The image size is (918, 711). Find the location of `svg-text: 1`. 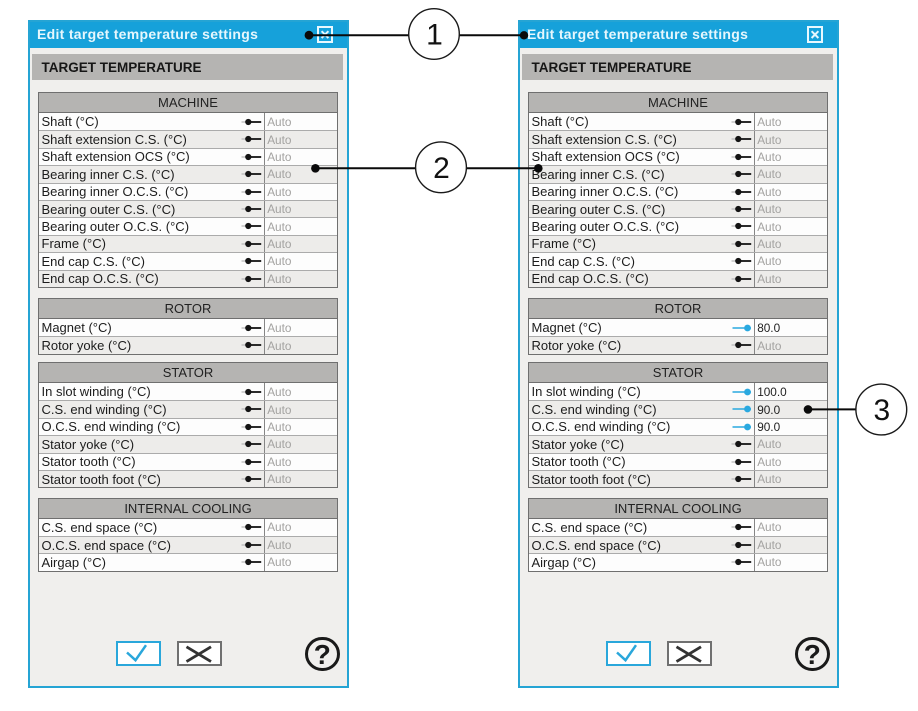

svg-text: 1 is located at coordinates (434, 35).